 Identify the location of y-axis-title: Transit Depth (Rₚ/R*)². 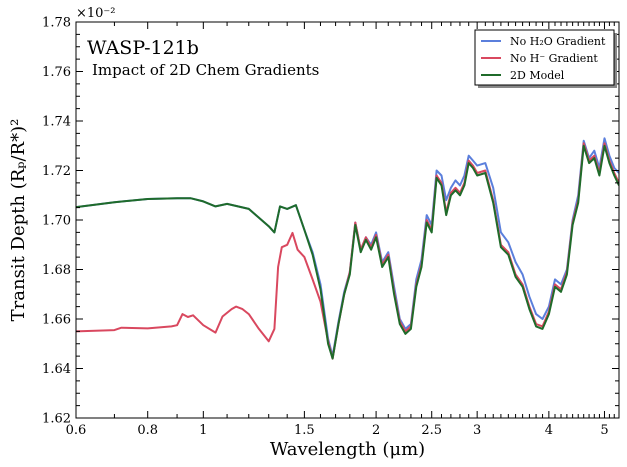
(18, 220).